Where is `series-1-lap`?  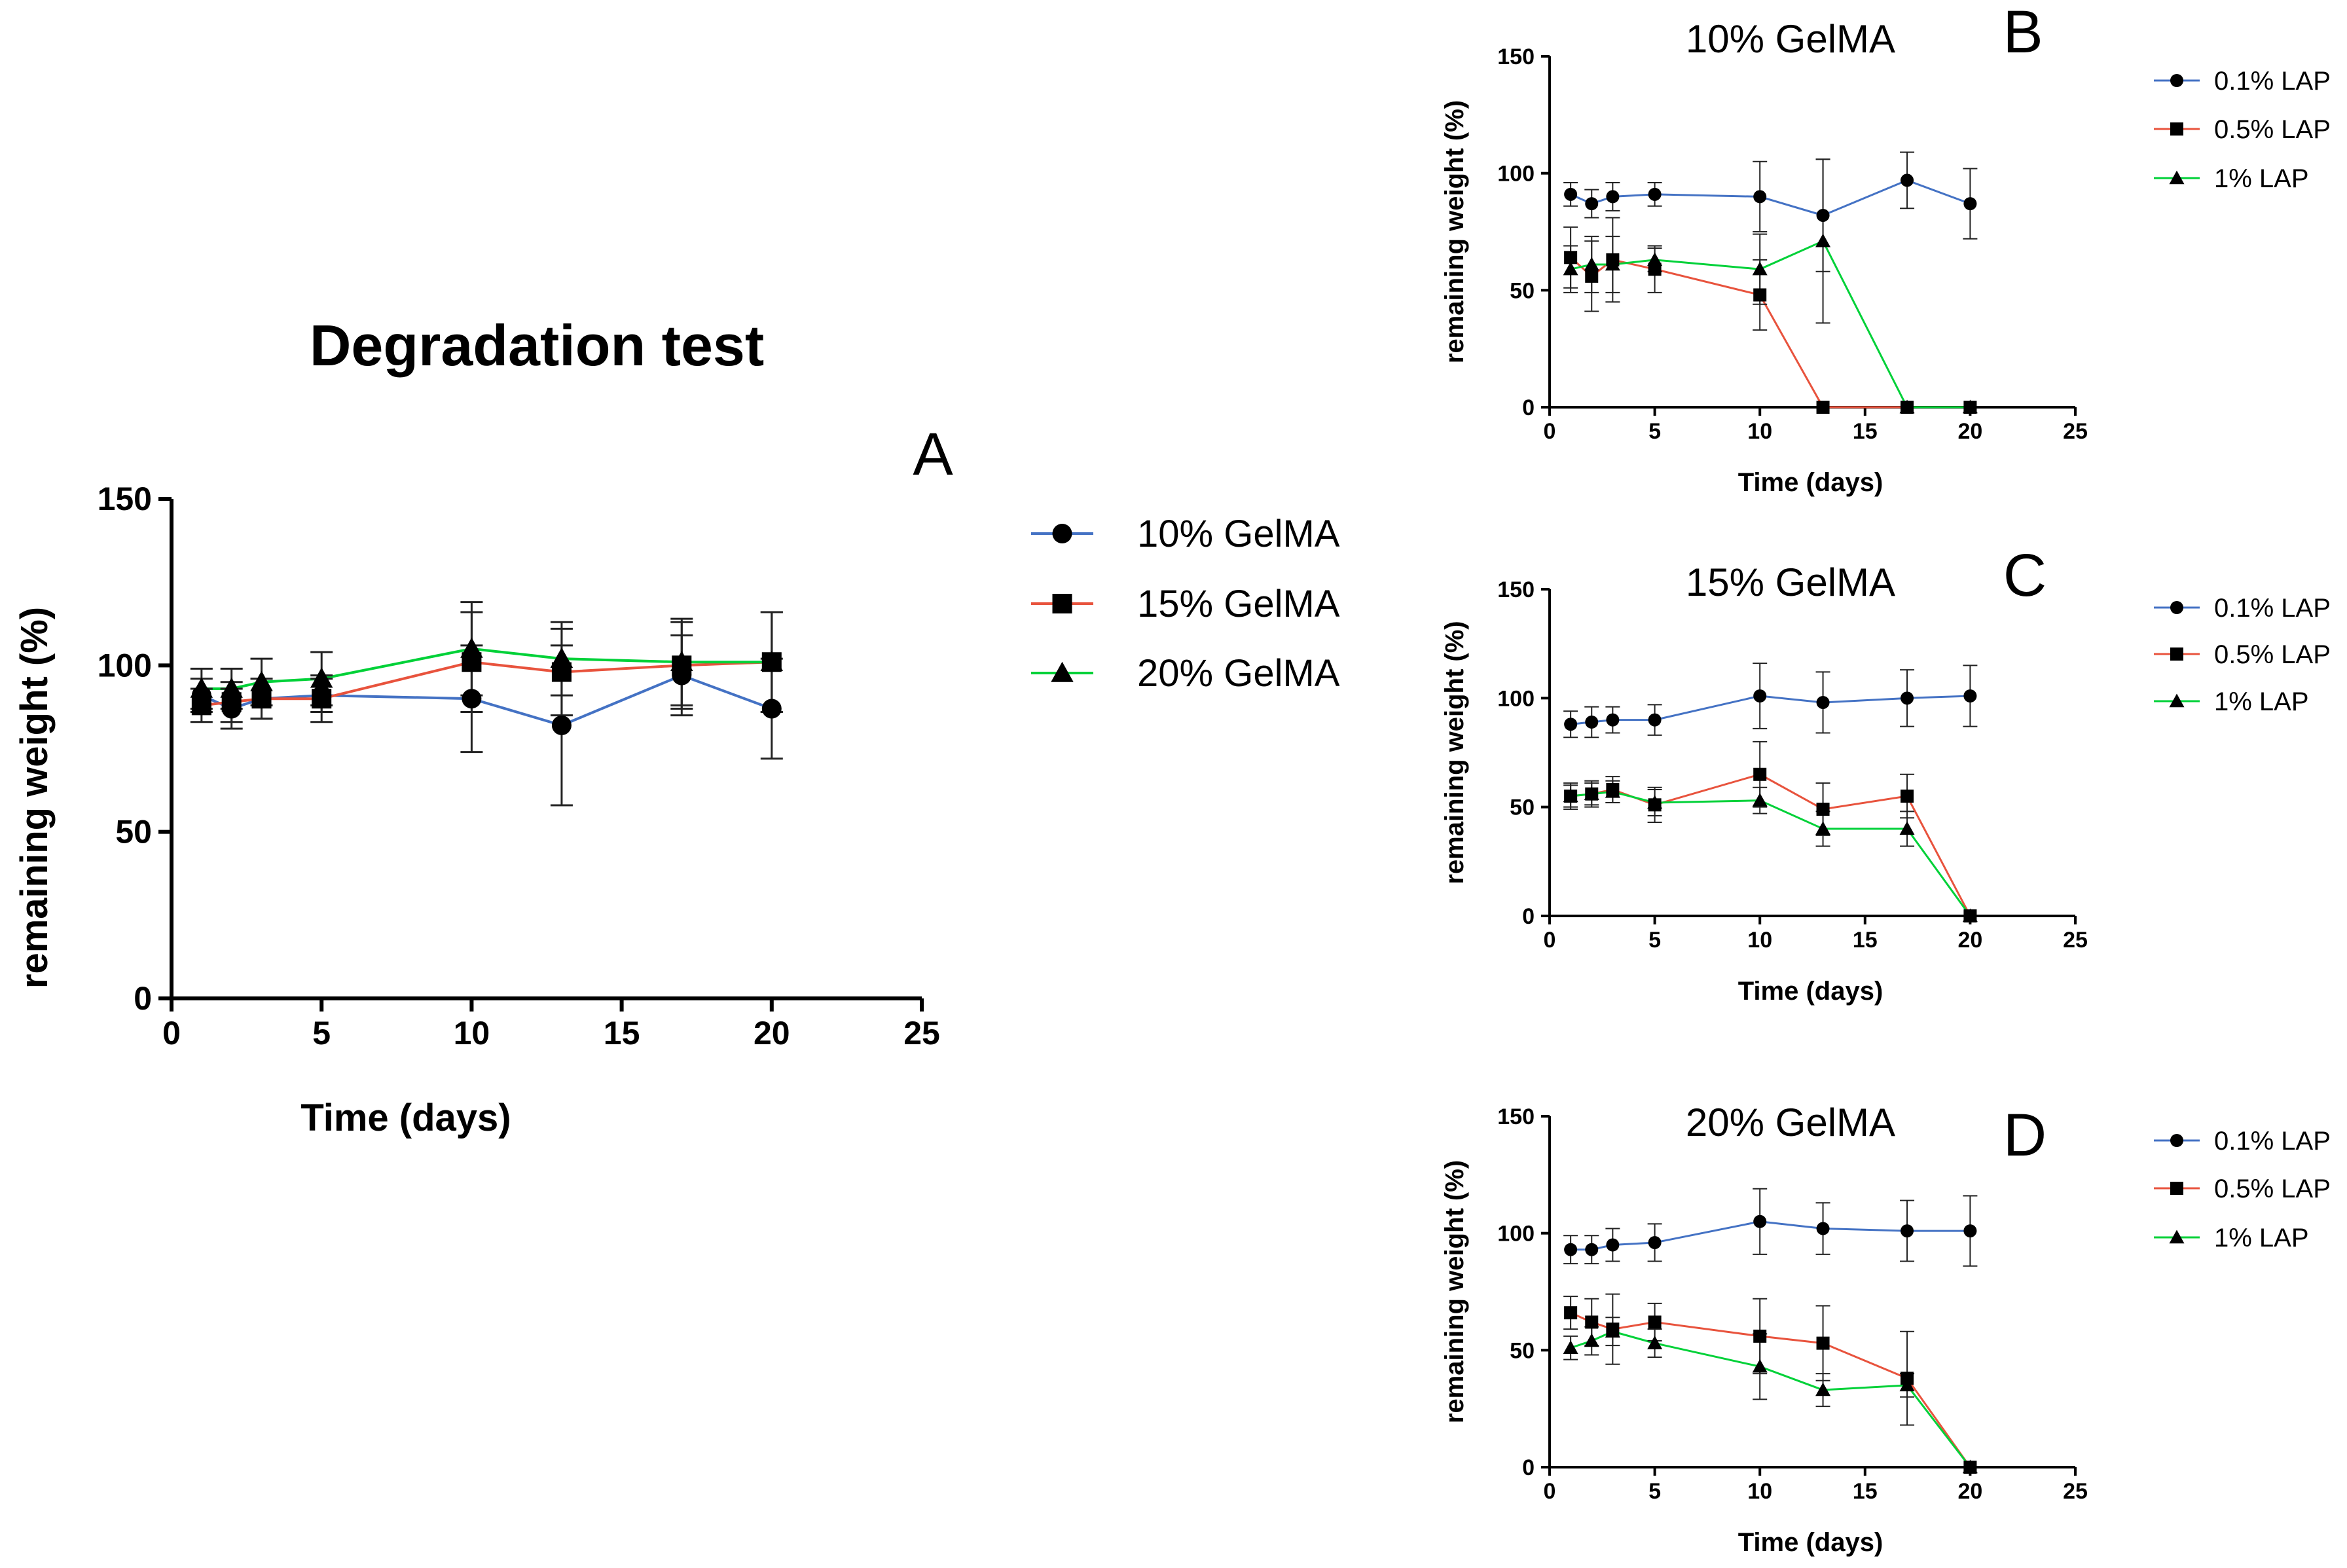
series-1-lap is located at coordinates (1770, 324).